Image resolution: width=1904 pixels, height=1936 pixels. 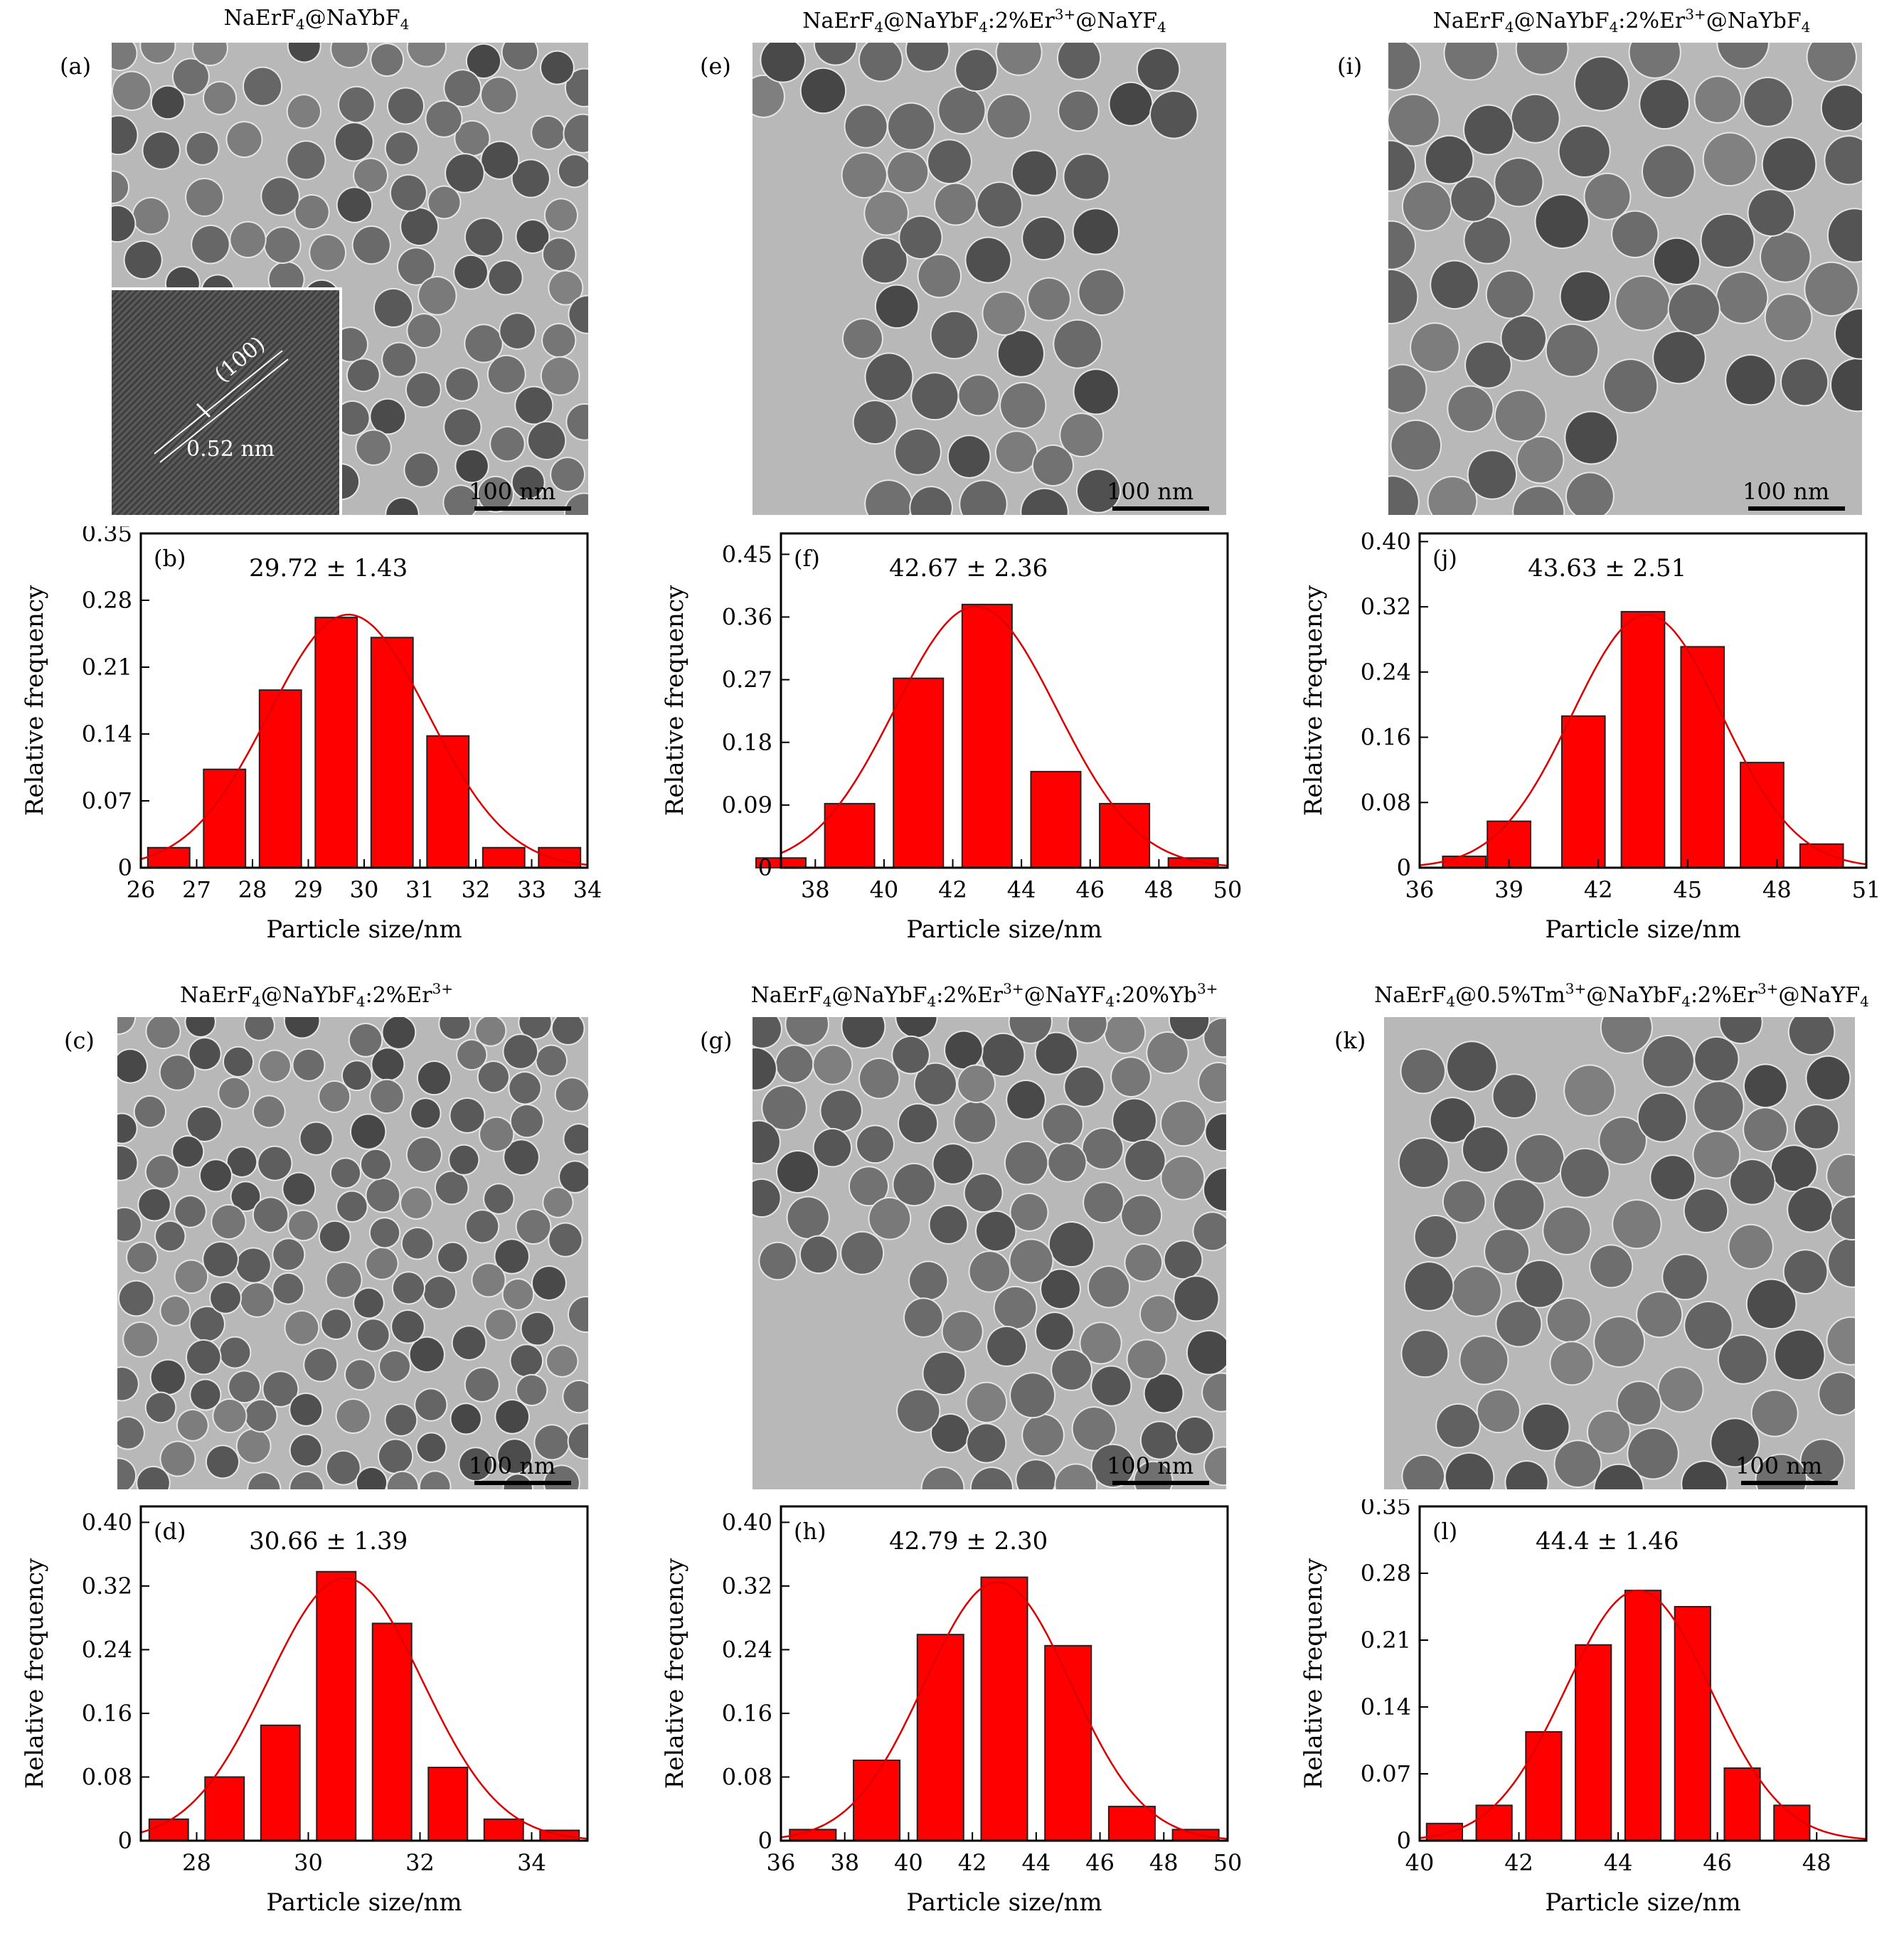 What do you see at coordinates (1386, 1706) in the screenshot?
I see `y-tick-label: 0.14` at bounding box center [1386, 1706].